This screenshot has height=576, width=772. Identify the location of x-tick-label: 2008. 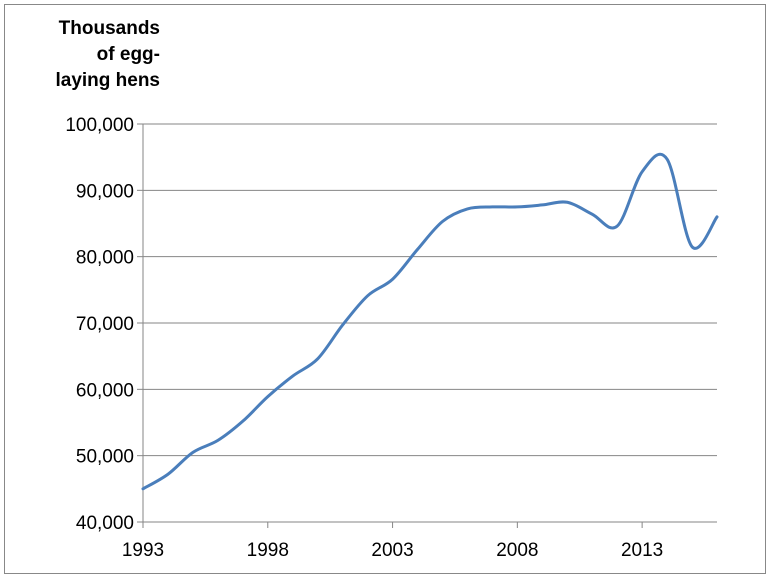
(517, 550).